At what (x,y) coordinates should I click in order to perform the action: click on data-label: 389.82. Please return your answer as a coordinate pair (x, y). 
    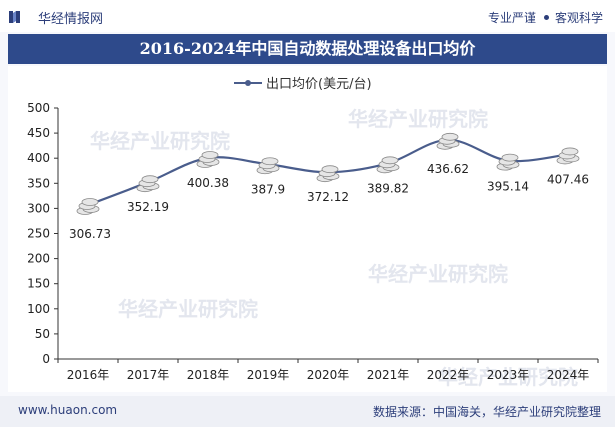
    Looking at the image, I should click on (388, 188).